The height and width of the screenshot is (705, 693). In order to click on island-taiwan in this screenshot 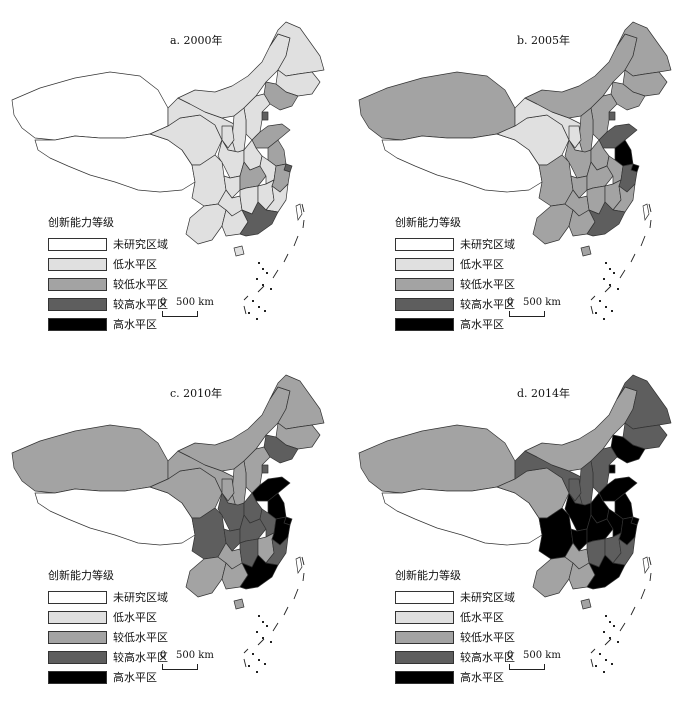, I will do `click(646, 212)`.